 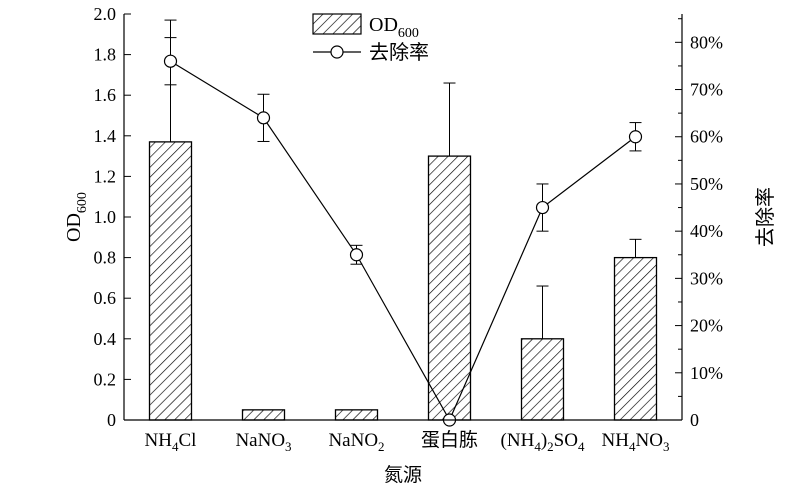 I want to click on y-tick-label: 1.8, so click(x=105, y=55).